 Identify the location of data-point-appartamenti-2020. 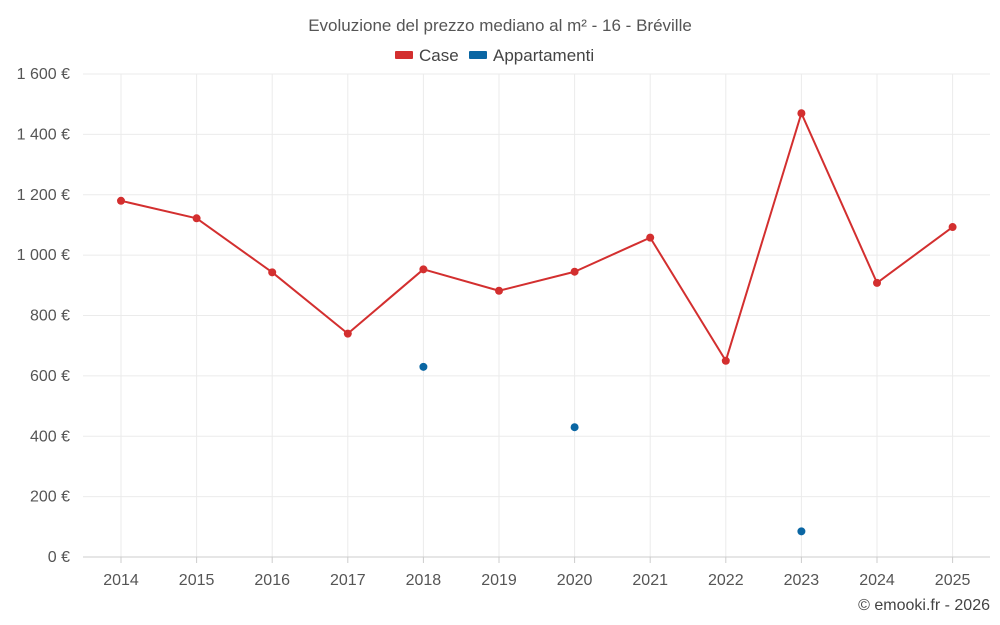
(574, 427).